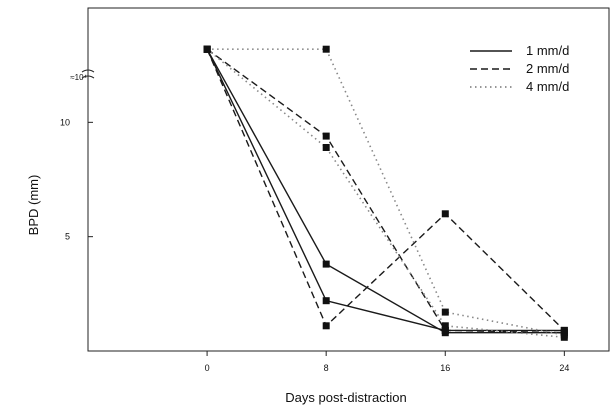 This screenshot has height=410, width=613. Describe the element at coordinates (65, 122) in the screenshot. I see `y-tick-label-10: 10` at that location.